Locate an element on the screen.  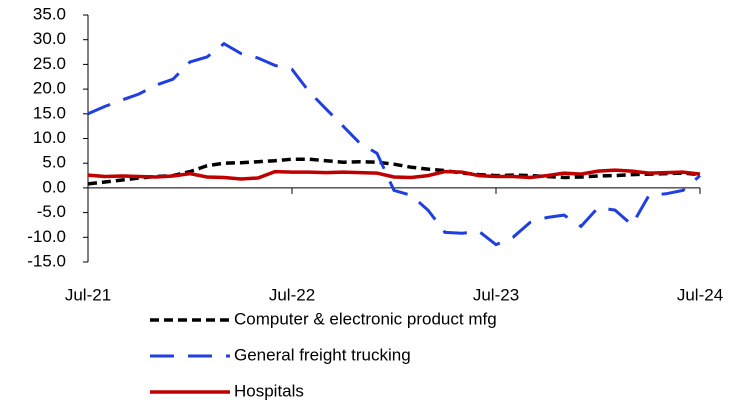
y-tick-label: -15.0 is located at coordinates (46, 260).